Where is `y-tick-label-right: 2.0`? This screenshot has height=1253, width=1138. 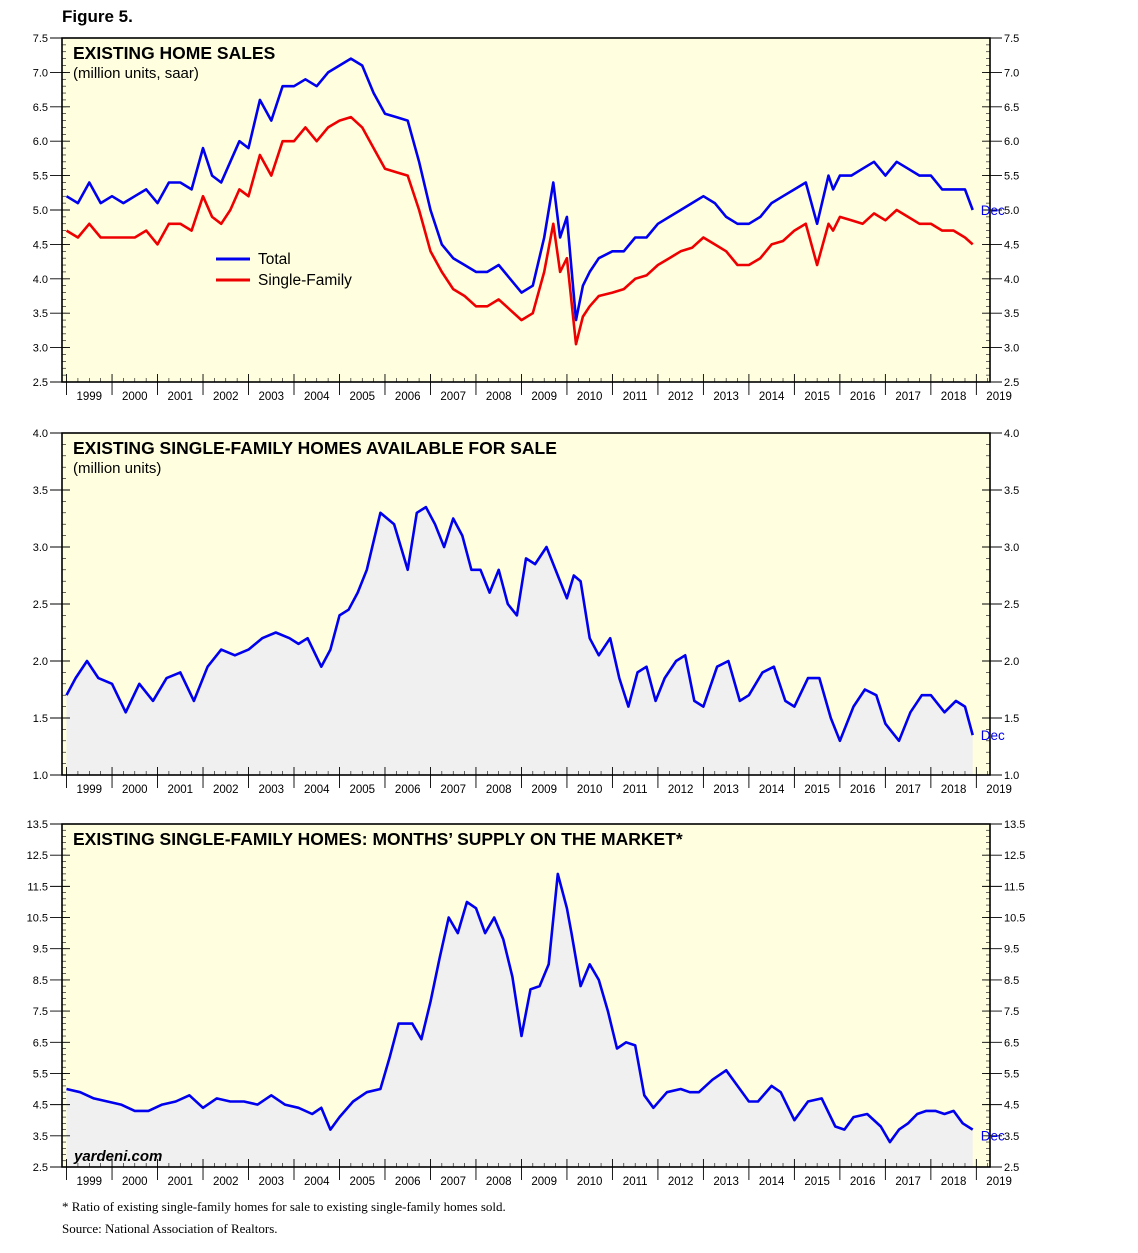
y-tick-label-right: 2.0 is located at coordinates (1011, 662).